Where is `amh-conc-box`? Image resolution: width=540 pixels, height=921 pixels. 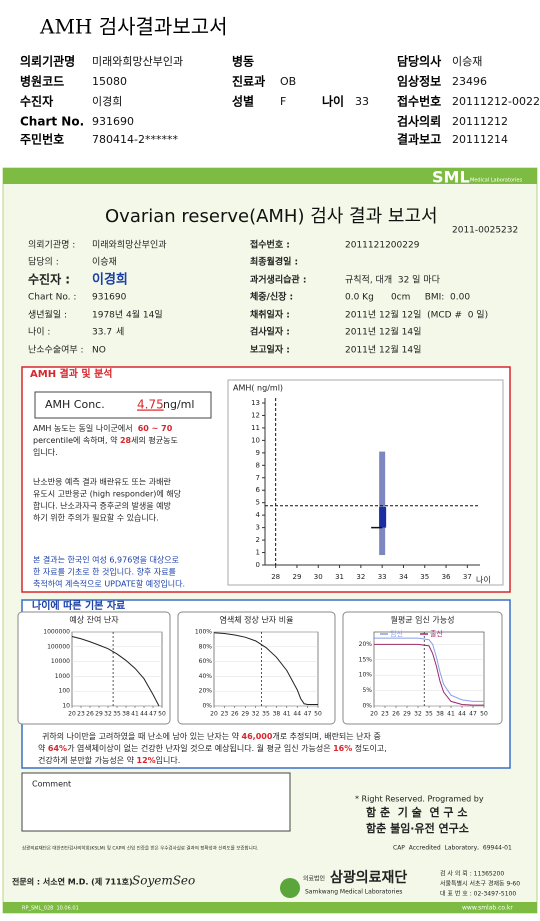
amh-conc-box is located at coordinates (123, 405).